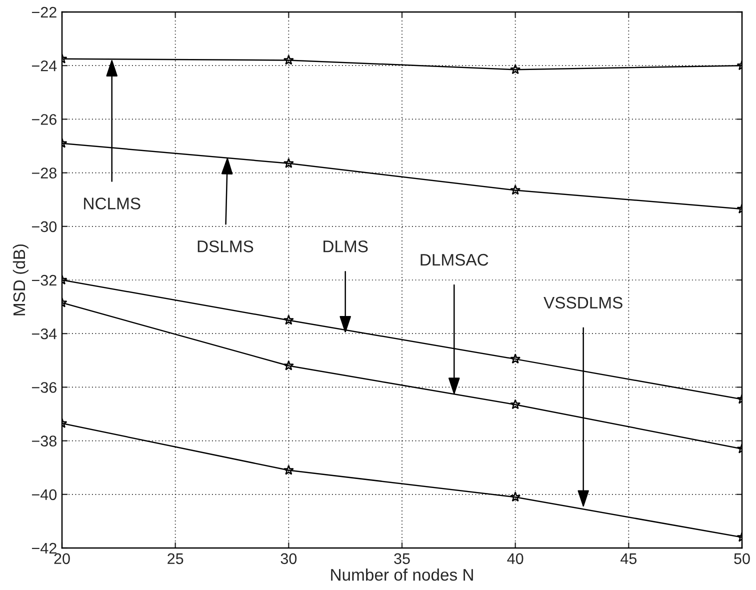  What do you see at coordinates (402, 558) in the screenshot?
I see `x-tick-label: 35` at bounding box center [402, 558].